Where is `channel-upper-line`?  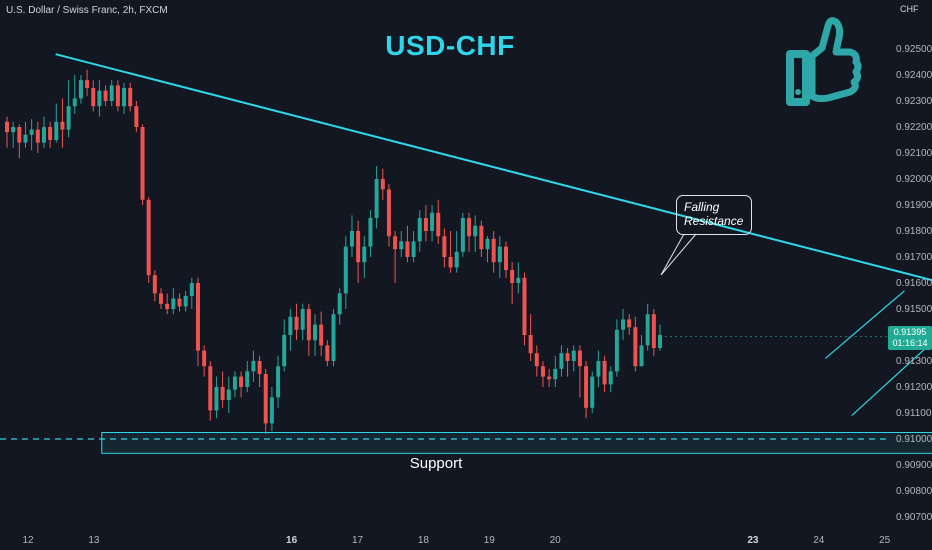
channel-upper-line is located at coordinates (865, 324).